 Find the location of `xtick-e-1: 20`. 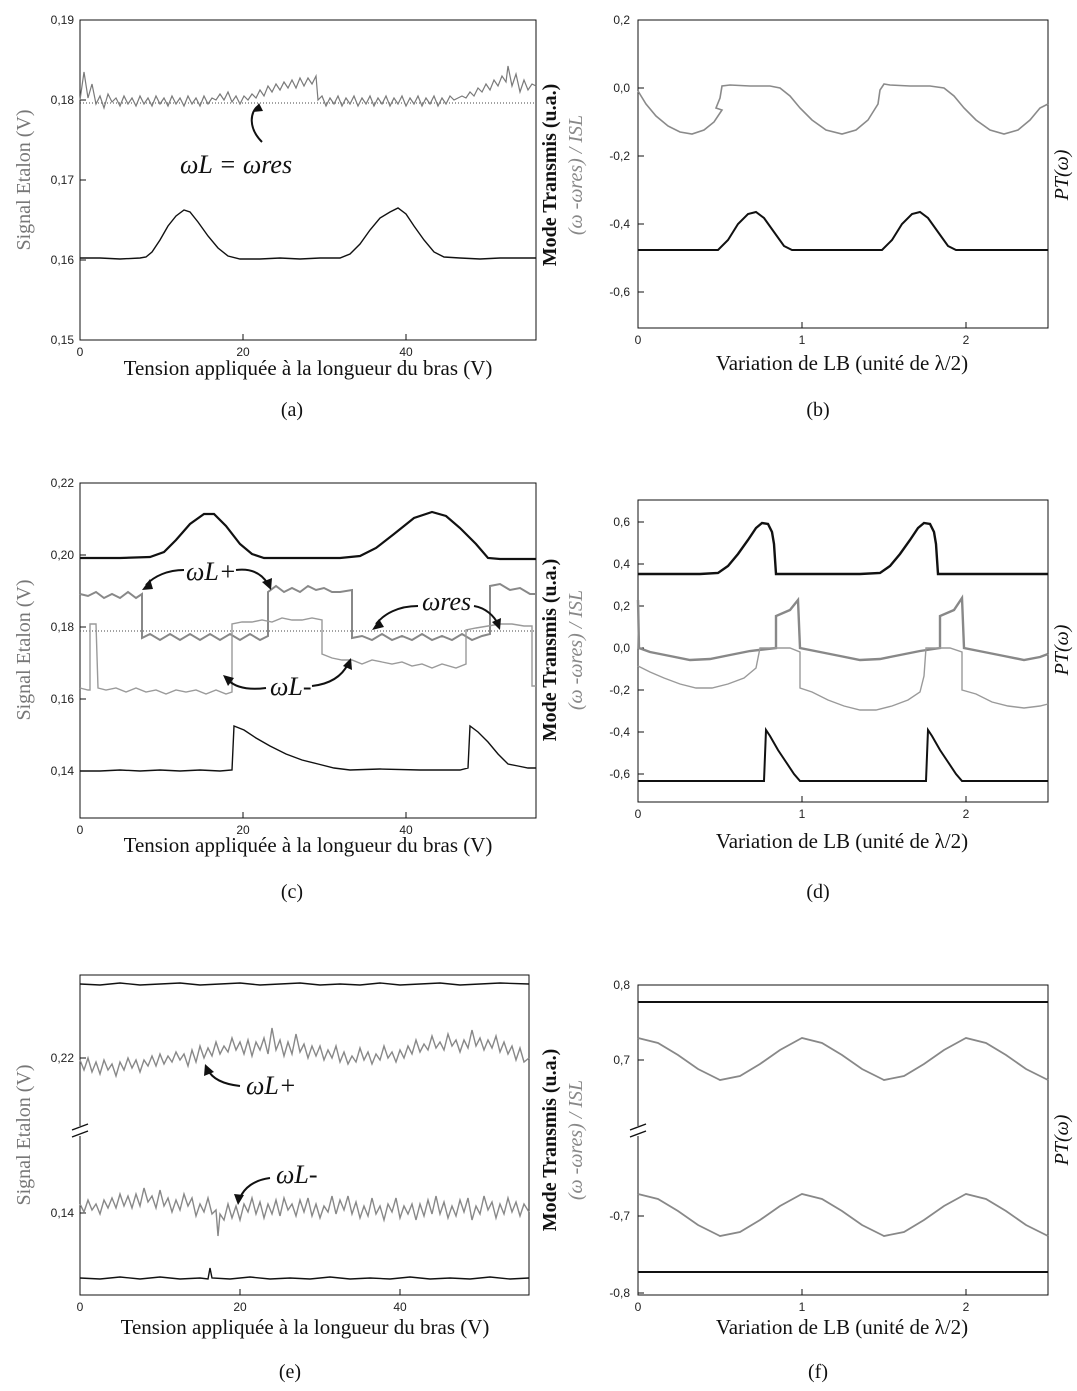

xtick-e-1: 20 is located at coordinates (240, 1307).